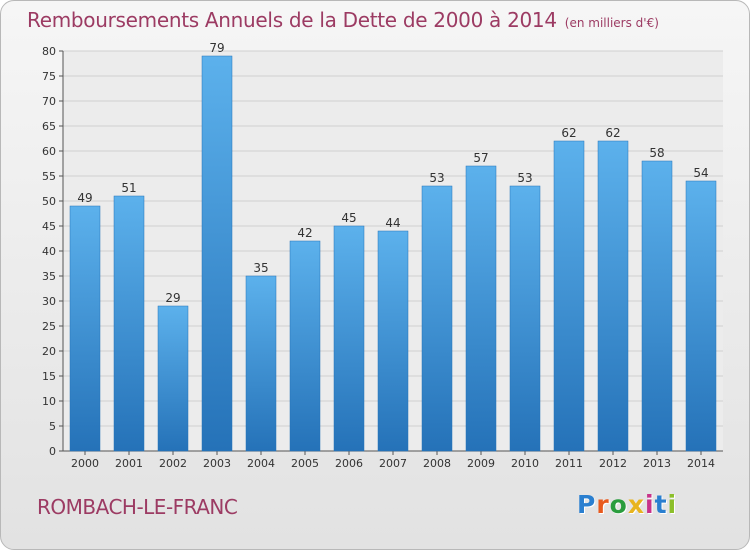 The width and height of the screenshot is (750, 550). I want to click on bar-2002, so click(173, 378).